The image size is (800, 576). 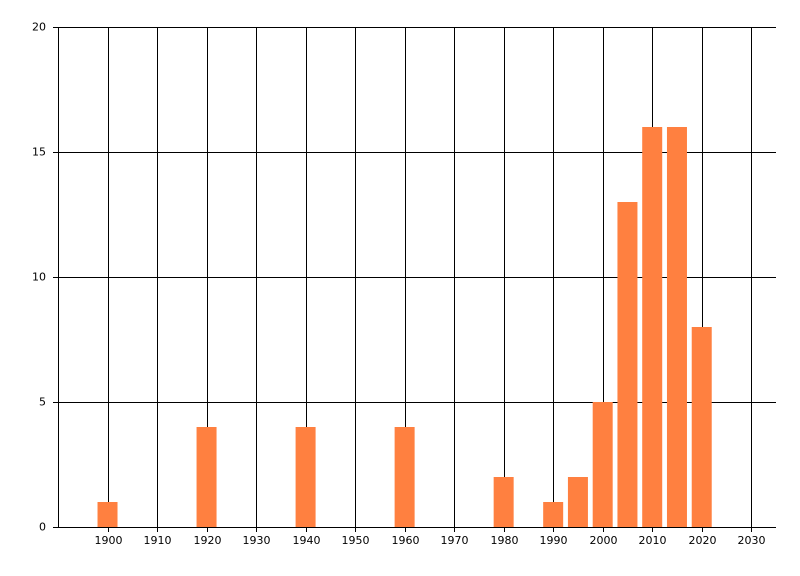 I want to click on x-tick-label: 2030, so click(x=752, y=540).